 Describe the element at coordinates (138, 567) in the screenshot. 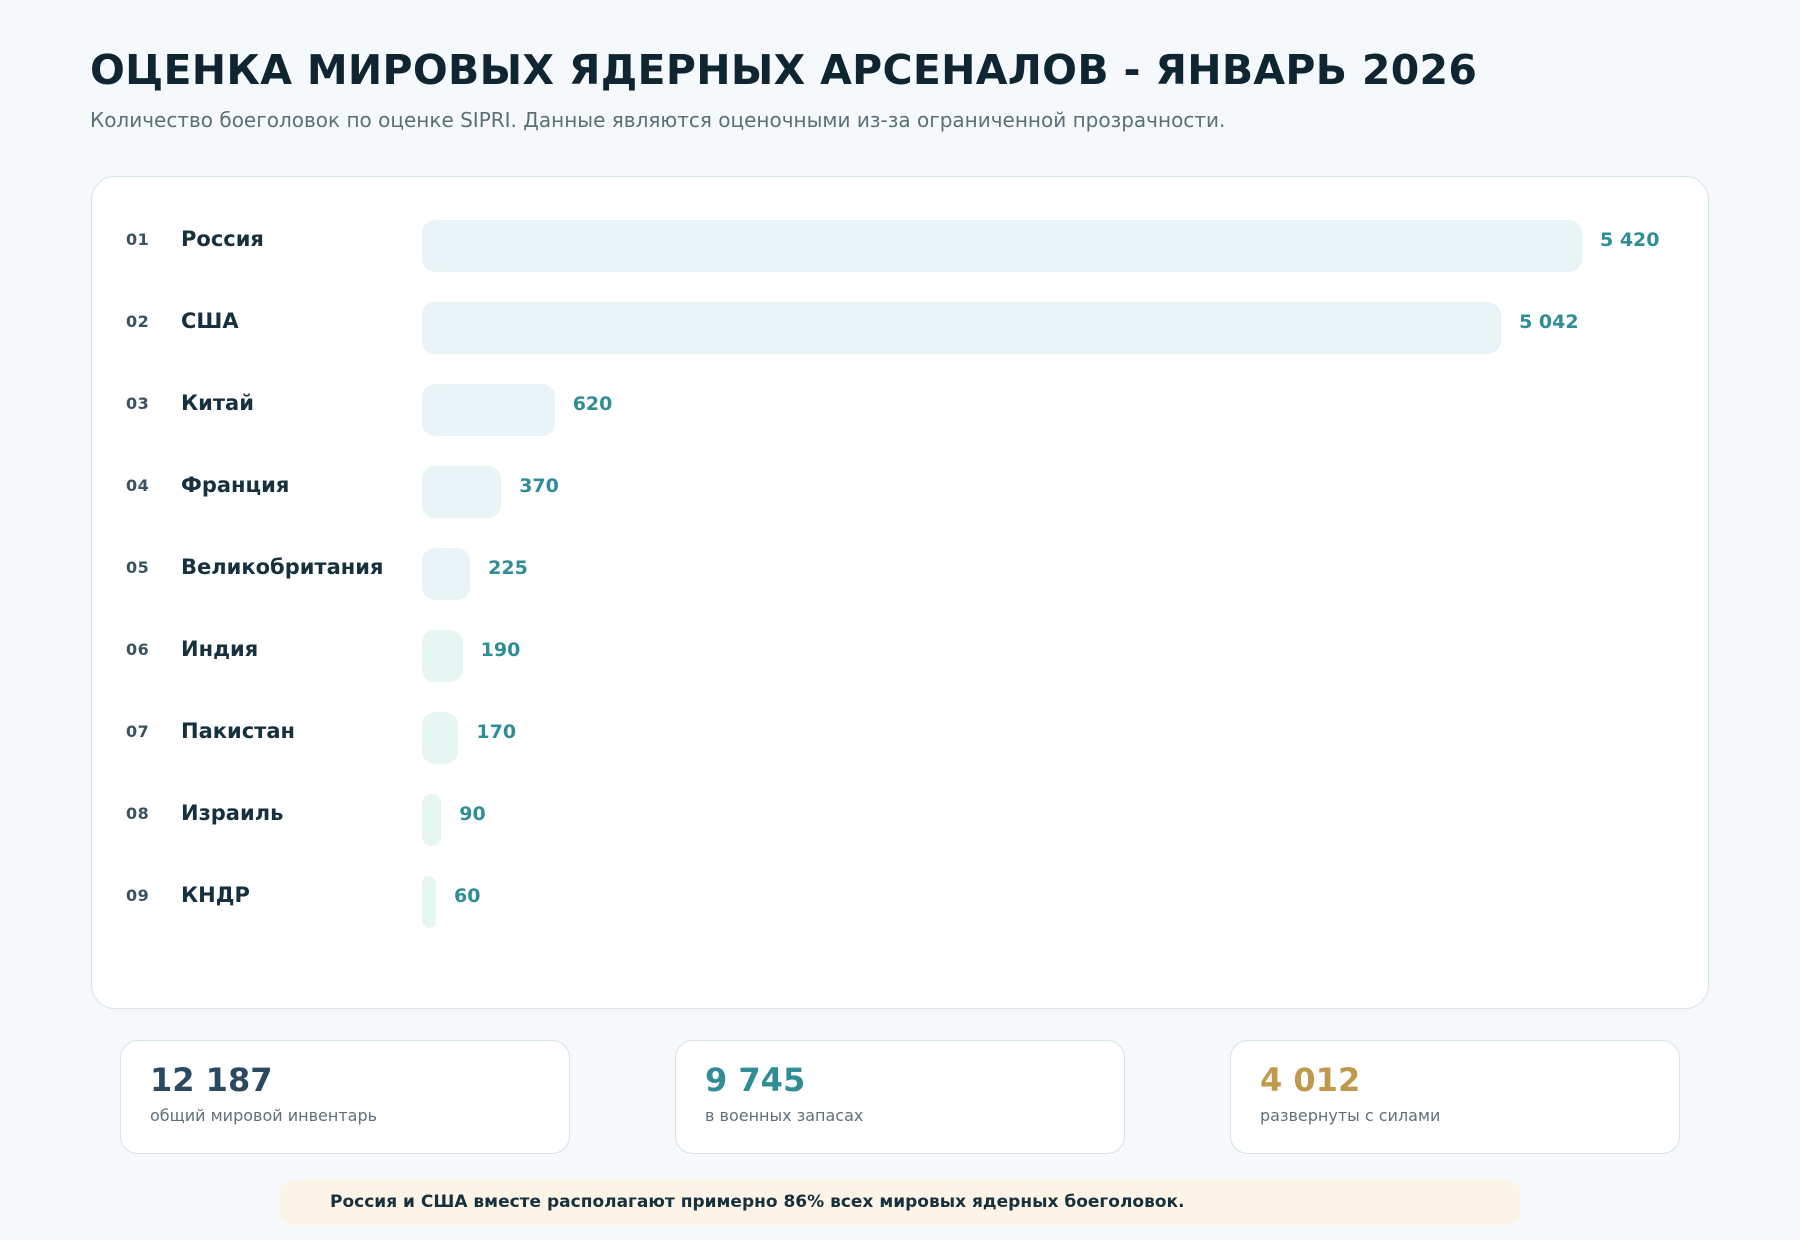

I see `rank-label: 05` at that location.